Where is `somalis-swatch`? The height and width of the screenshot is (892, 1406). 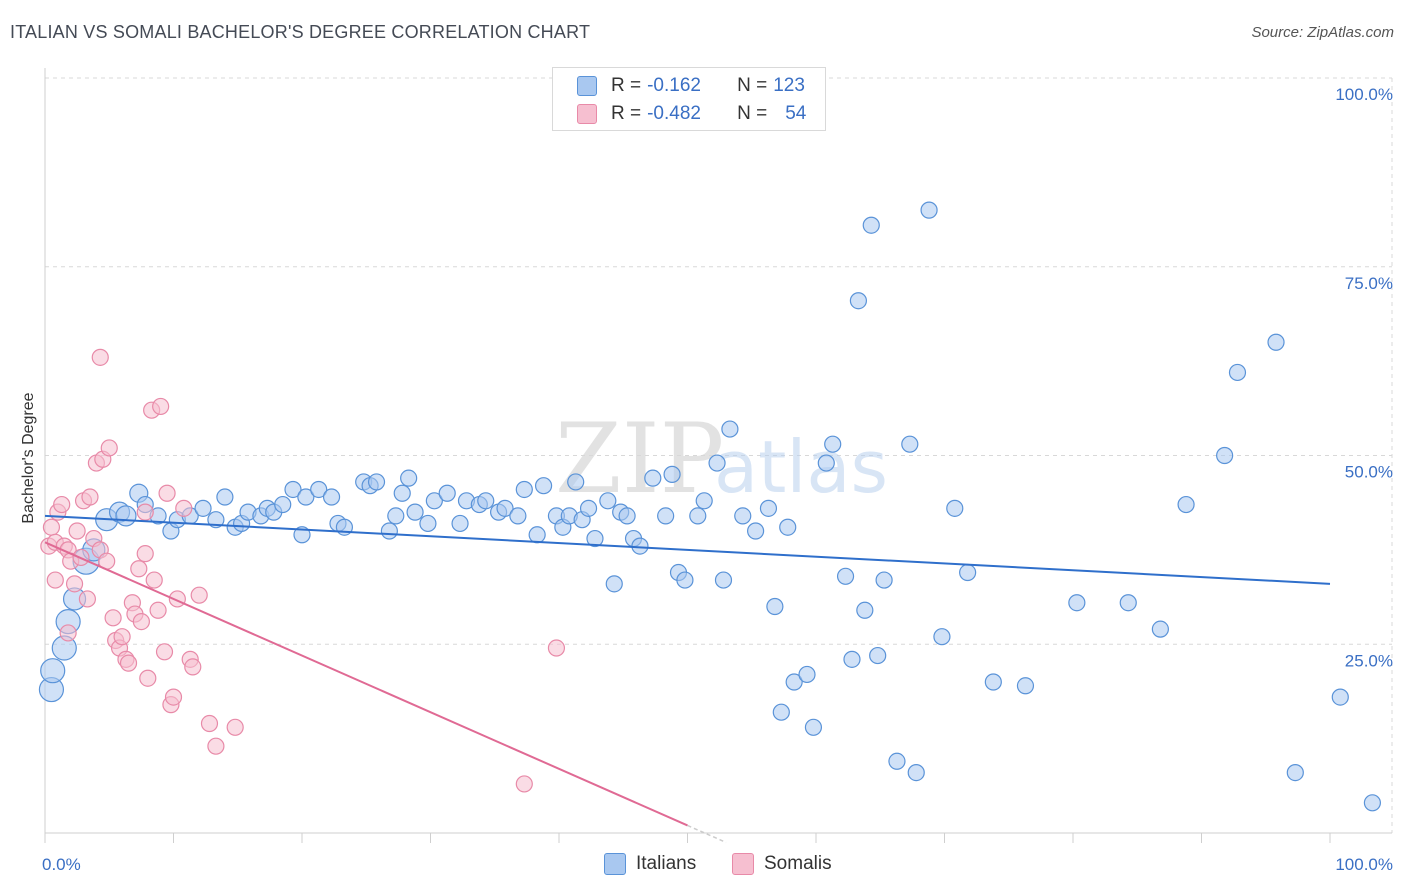
somalis-swatch is located at coordinates (587, 114).